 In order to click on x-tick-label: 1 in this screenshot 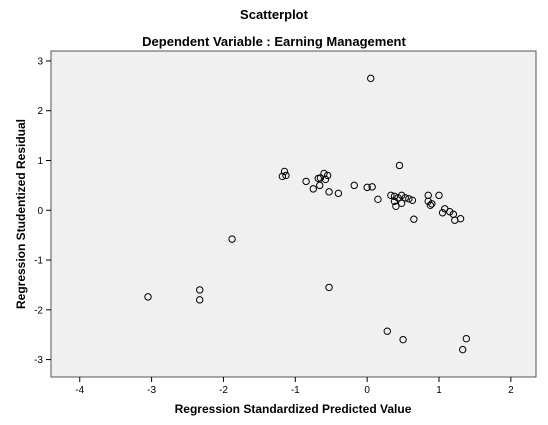, I will do `click(439, 390)`.